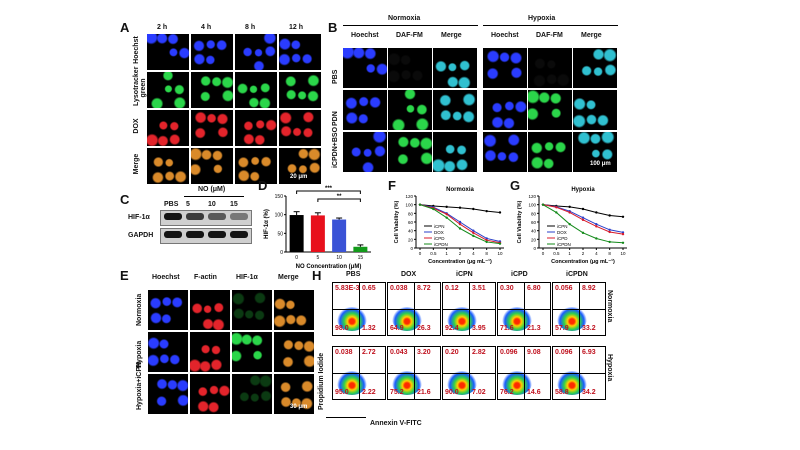 This screenshot has width=800, height=450. I want to click on quadrant-value: 8.72, so click(424, 288).